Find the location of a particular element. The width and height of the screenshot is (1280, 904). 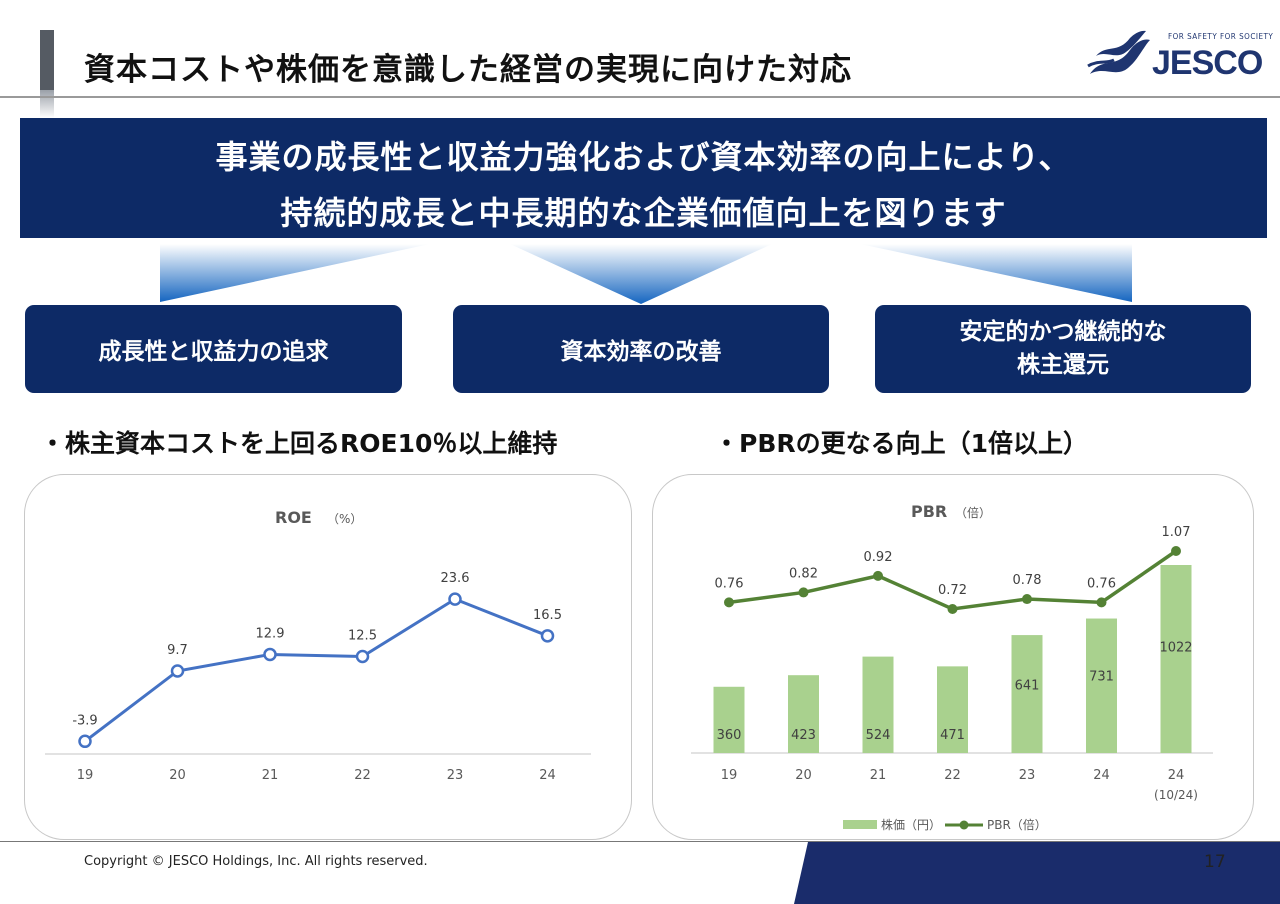

footer-divider is located at coordinates (640, 841).